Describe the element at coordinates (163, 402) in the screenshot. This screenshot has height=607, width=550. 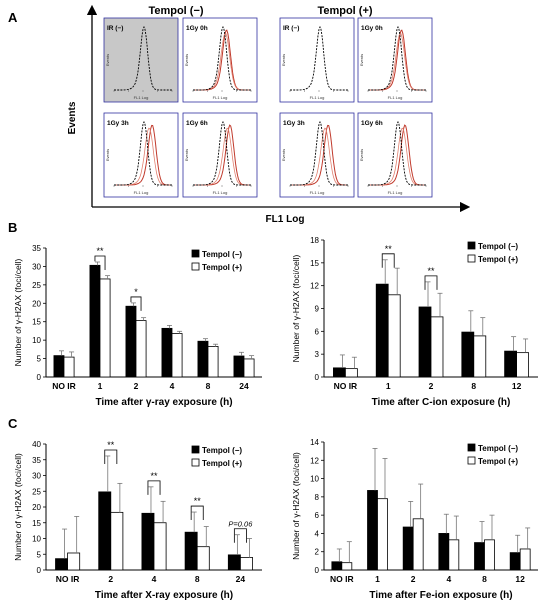
I see `x-axis-label: Time after γ-ray exposure (h)` at that location.